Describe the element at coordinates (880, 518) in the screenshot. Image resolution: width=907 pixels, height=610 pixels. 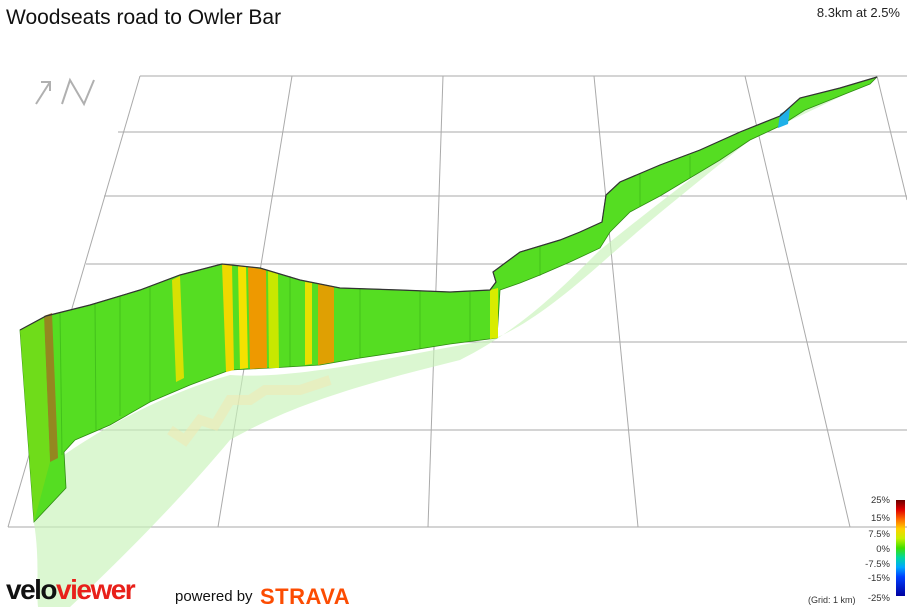
I see `legend-label: 15%` at that location.